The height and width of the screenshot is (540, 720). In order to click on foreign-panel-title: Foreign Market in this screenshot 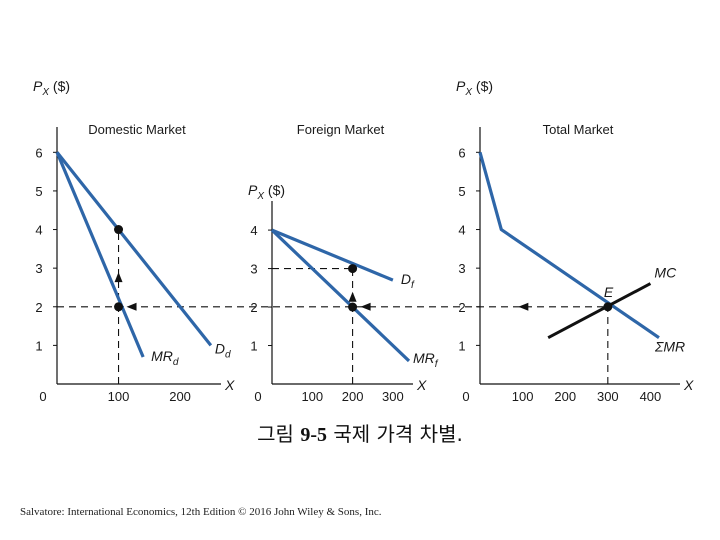, I will do `click(341, 129)`.